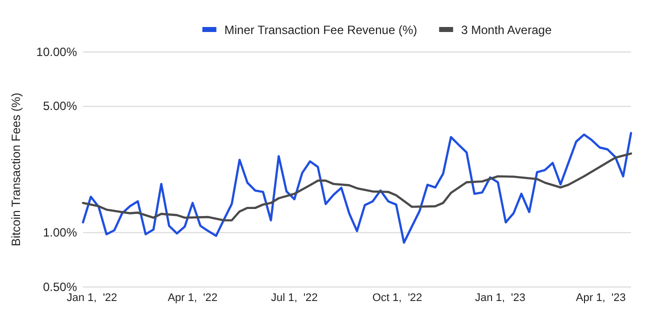  I want to click on x-tick-label: Jan 1, '22, so click(92, 298).